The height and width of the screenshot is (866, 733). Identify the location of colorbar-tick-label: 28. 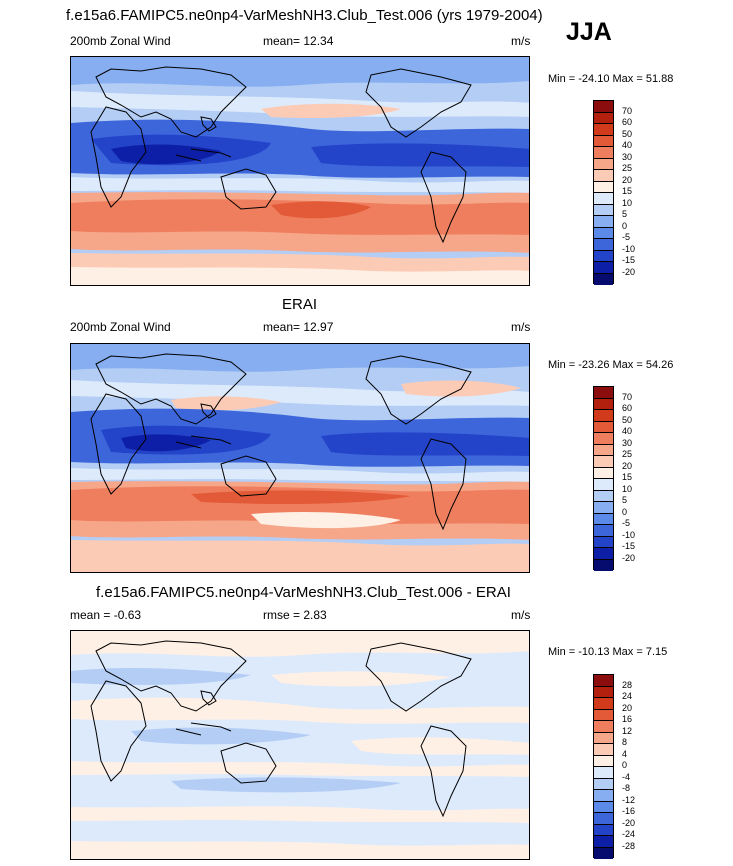
(627, 684).